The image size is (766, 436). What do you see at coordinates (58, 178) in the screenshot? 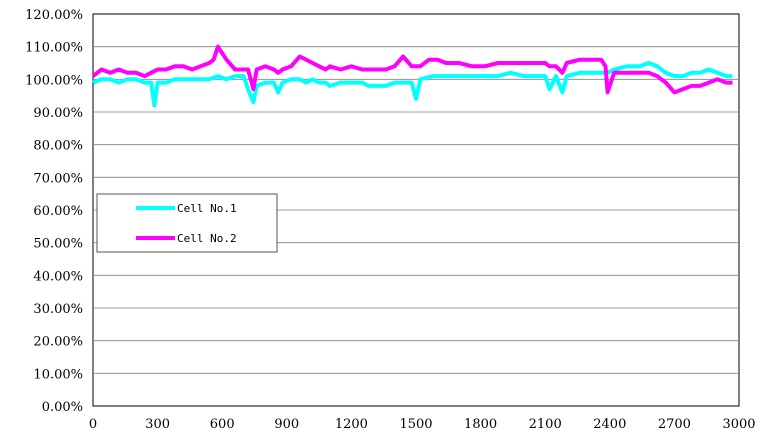
I see `y-tick-label: 70.00%` at bounding box center [58, 178].